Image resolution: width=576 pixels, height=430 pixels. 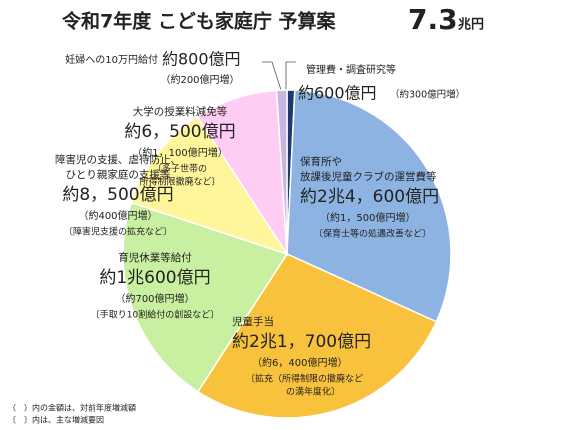 I want to click on segment-value: 約2兆4，600億円, so click(x=369, y=197).